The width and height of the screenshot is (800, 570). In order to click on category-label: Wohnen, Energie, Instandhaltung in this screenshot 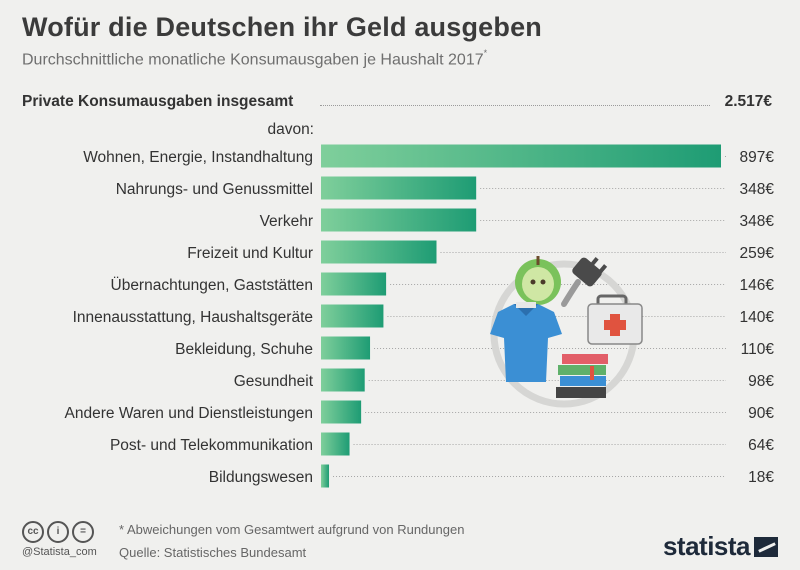, I will do `click(198, 157)`.